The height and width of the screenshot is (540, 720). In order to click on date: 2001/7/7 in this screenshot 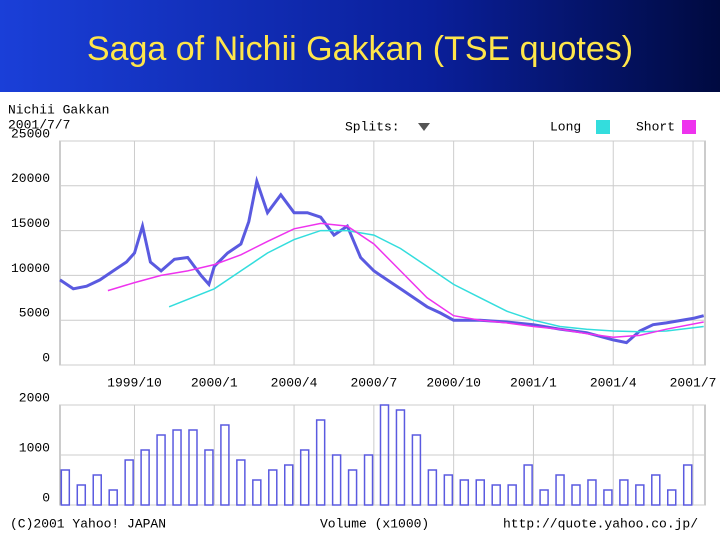, I will do `click(39, 124)`.